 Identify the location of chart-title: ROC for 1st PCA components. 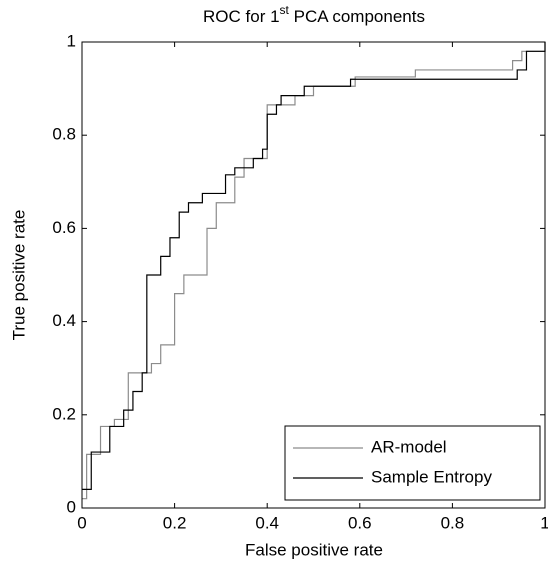
(314, 14).